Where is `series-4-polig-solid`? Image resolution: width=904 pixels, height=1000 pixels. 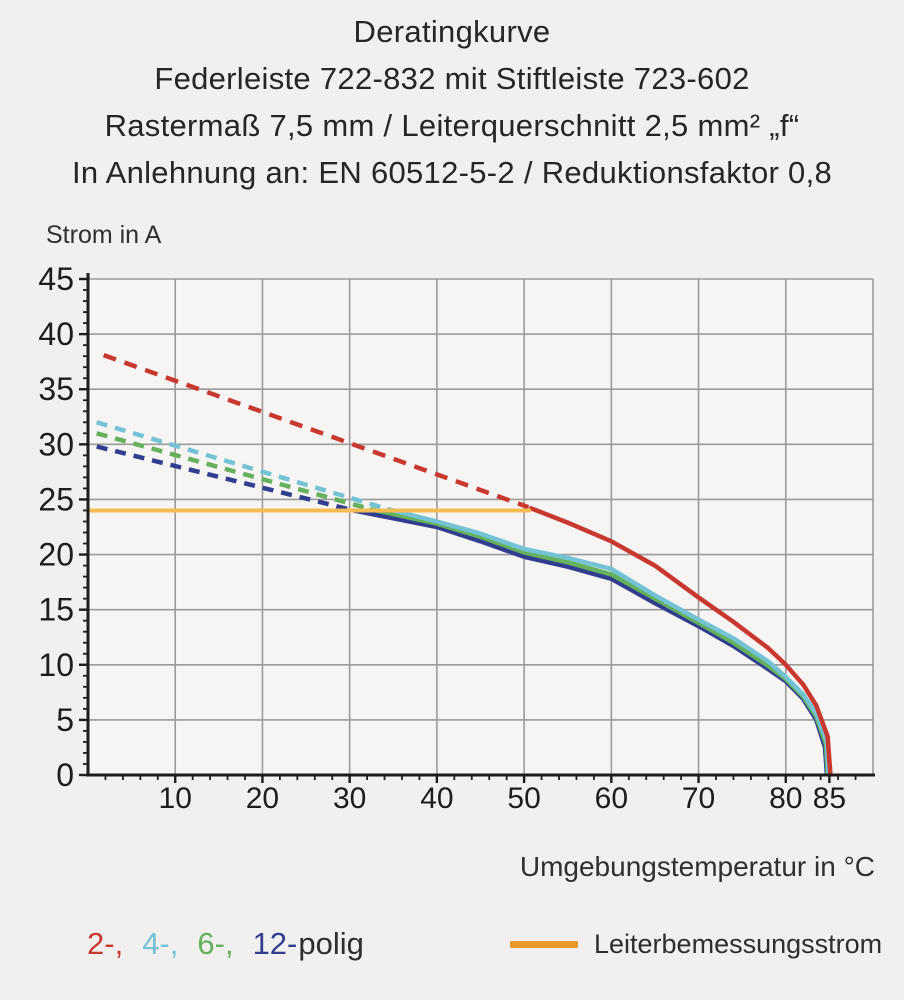
series-4-polig-solid is located at coordinates (608, 641).